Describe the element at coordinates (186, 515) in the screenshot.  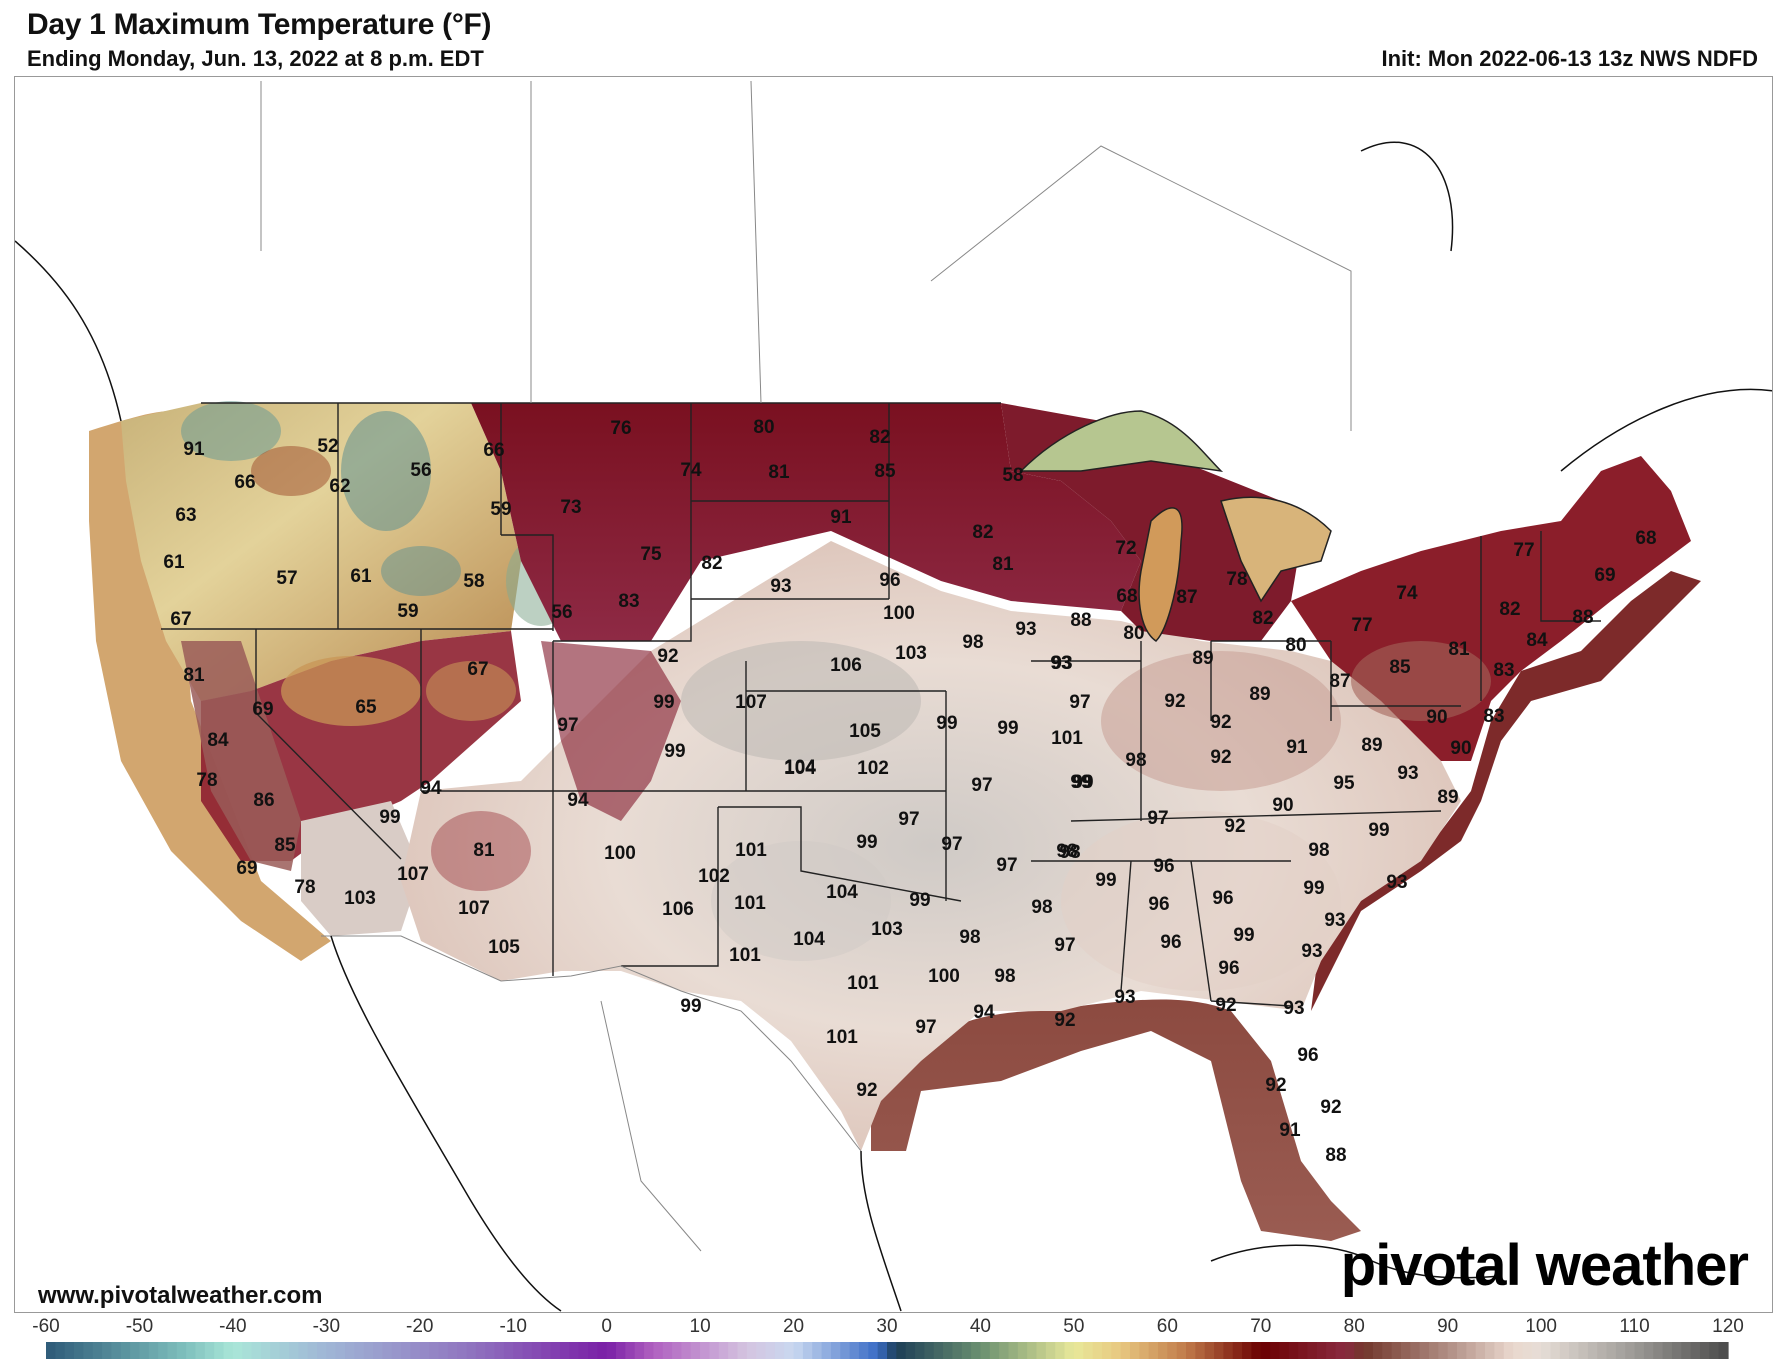
I see `temp-label: 63` at that location.